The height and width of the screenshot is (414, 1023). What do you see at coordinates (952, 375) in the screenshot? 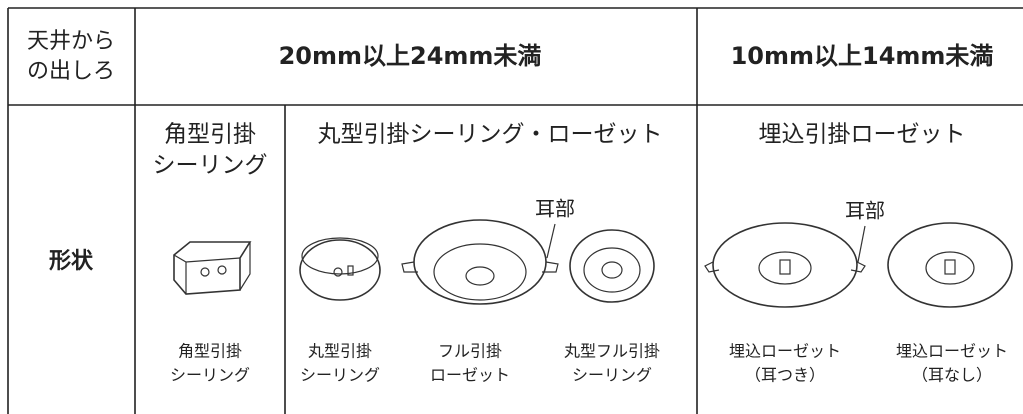
I see `caption: （耳なし）` at bounding box center [952, 375].